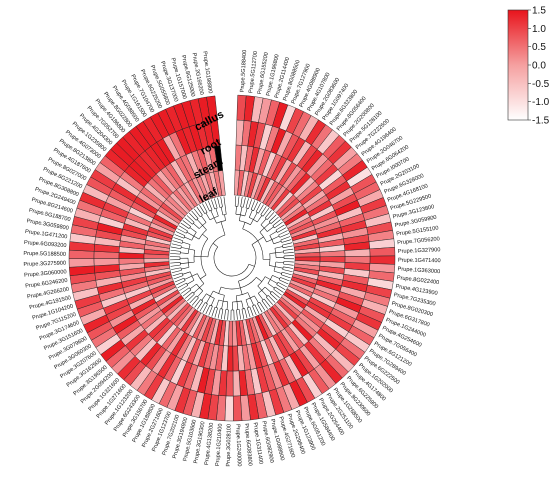 The image size is (550, 502). What do you see at coordinates (258, 443) in the screenshot?
I see `gene-label: Prupe.1G311400` at bounding box center [258, 443].